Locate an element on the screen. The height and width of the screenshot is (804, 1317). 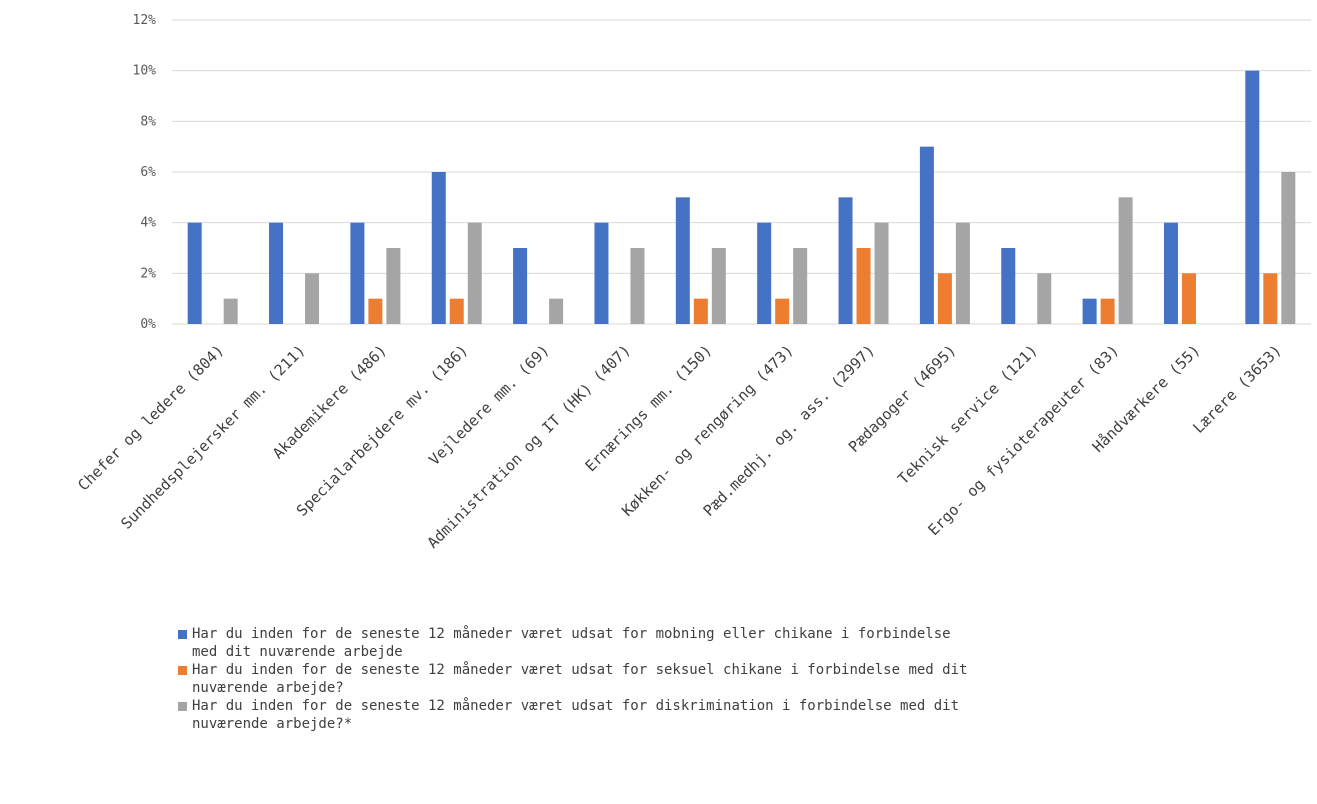
y-tick-label: 2% is located at coordinates (148, 273).